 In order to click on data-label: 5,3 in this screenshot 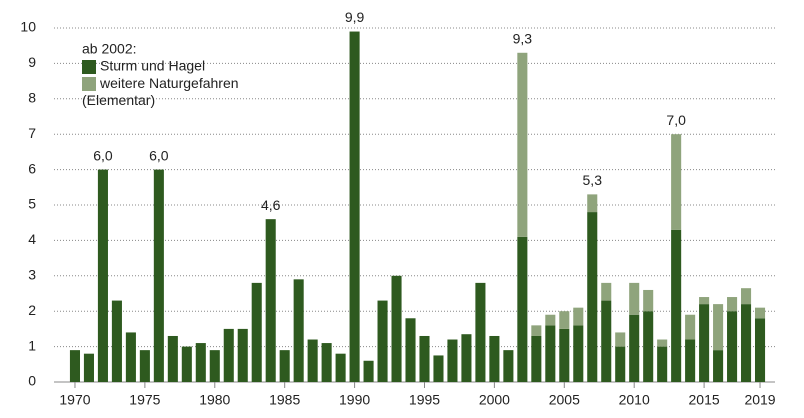, I will do `click(593, 180)`.